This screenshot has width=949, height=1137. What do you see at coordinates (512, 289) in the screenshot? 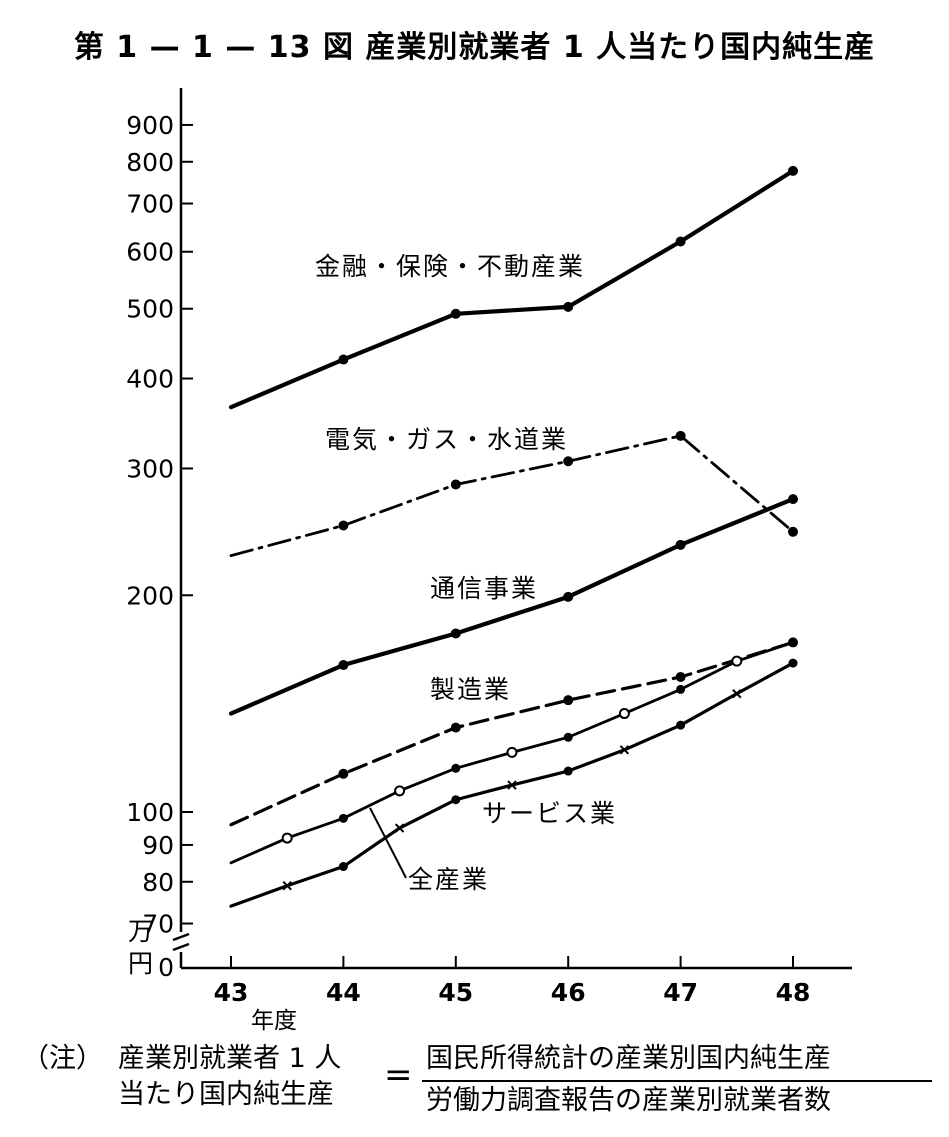
I see `series-finance-line` at bounding box center [512, 289].